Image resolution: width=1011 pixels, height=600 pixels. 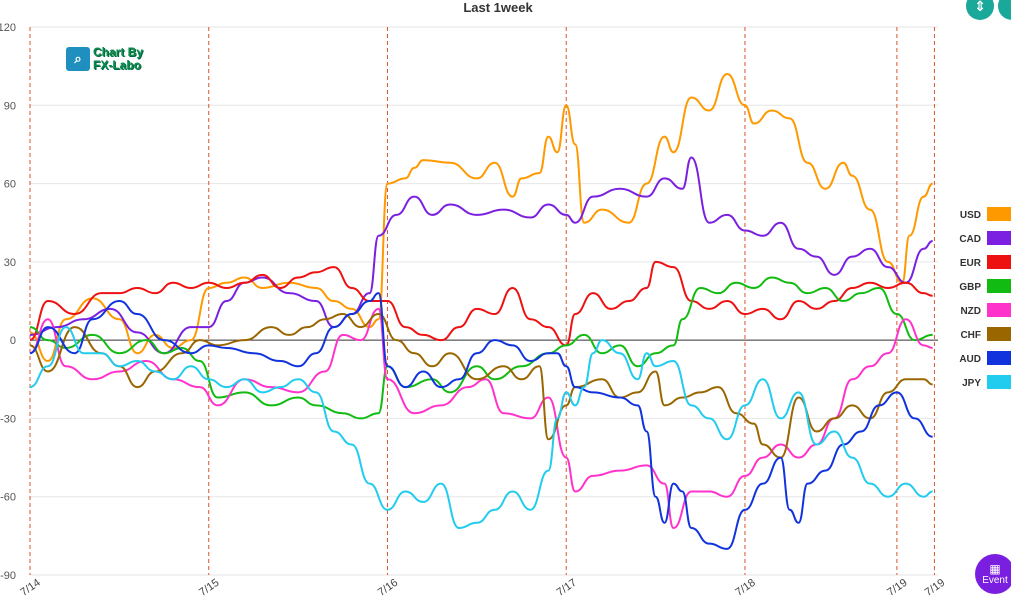 What do you see at coordinates (995, 580) in the screenshot?
I see `event-button-label: Event` at bounding box center [995, 580].